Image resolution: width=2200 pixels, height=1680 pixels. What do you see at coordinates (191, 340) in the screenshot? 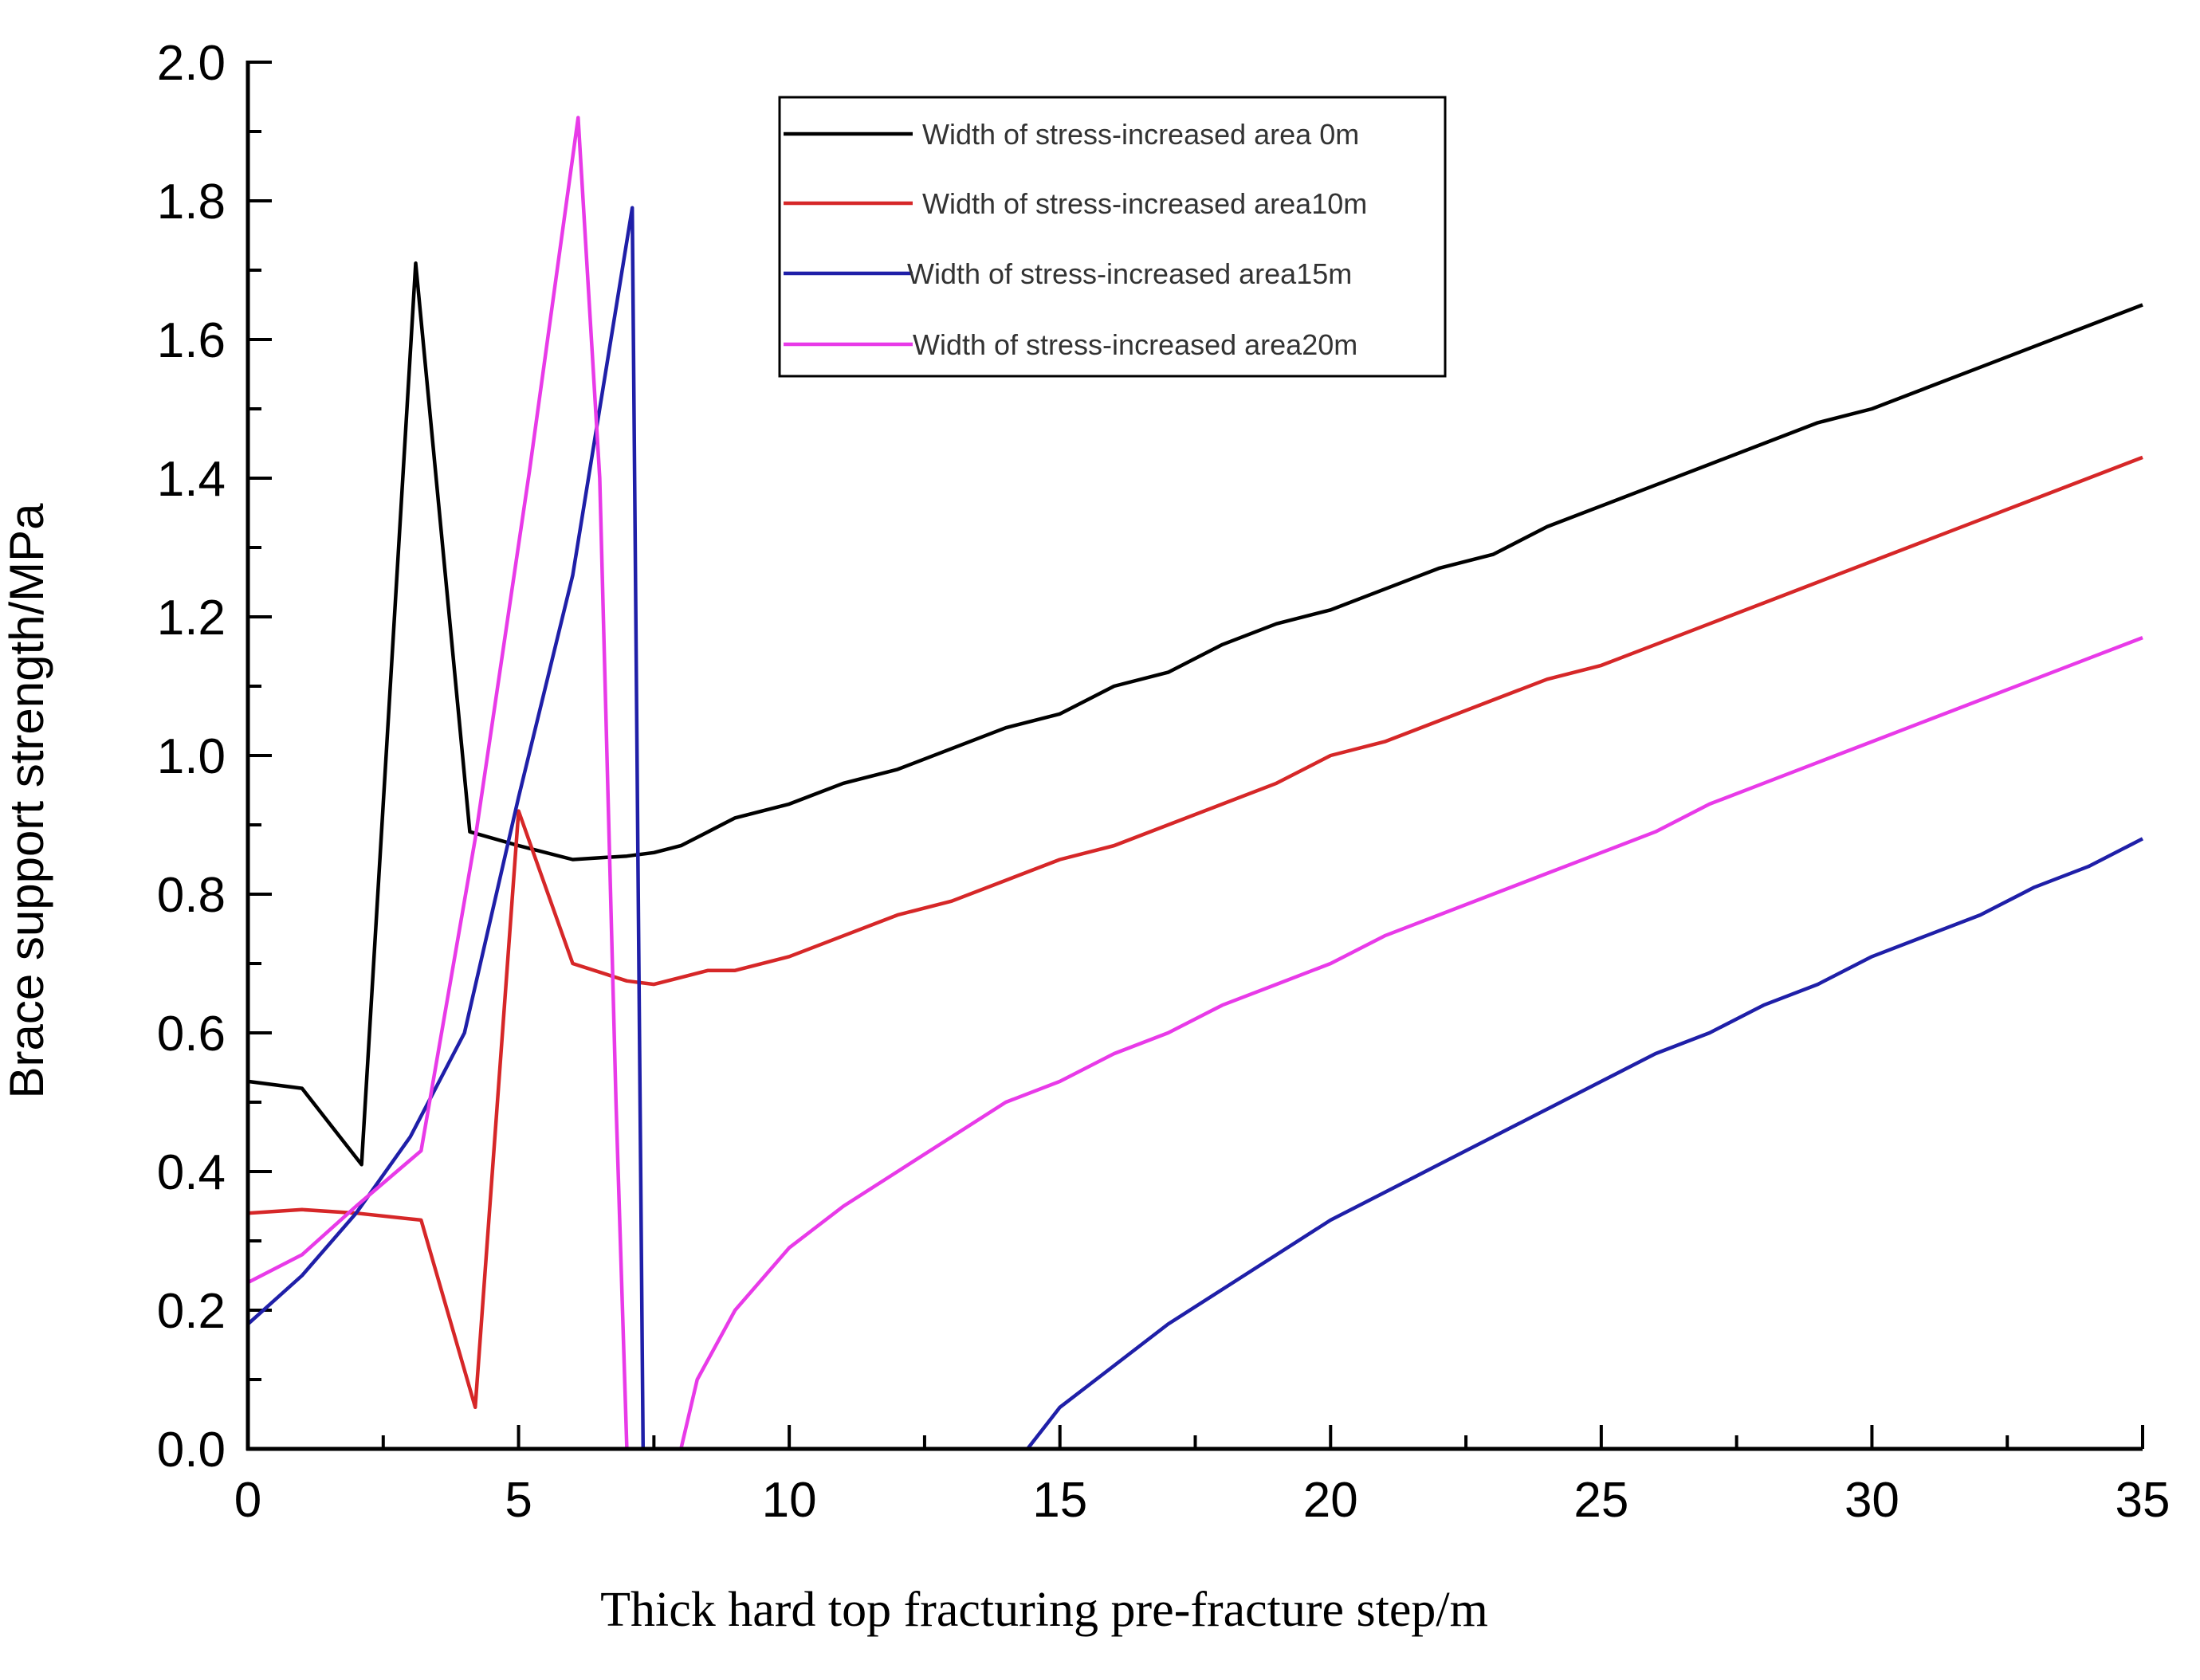
I see `y-tick-label: 1.6` at bounding box center [191, 340].